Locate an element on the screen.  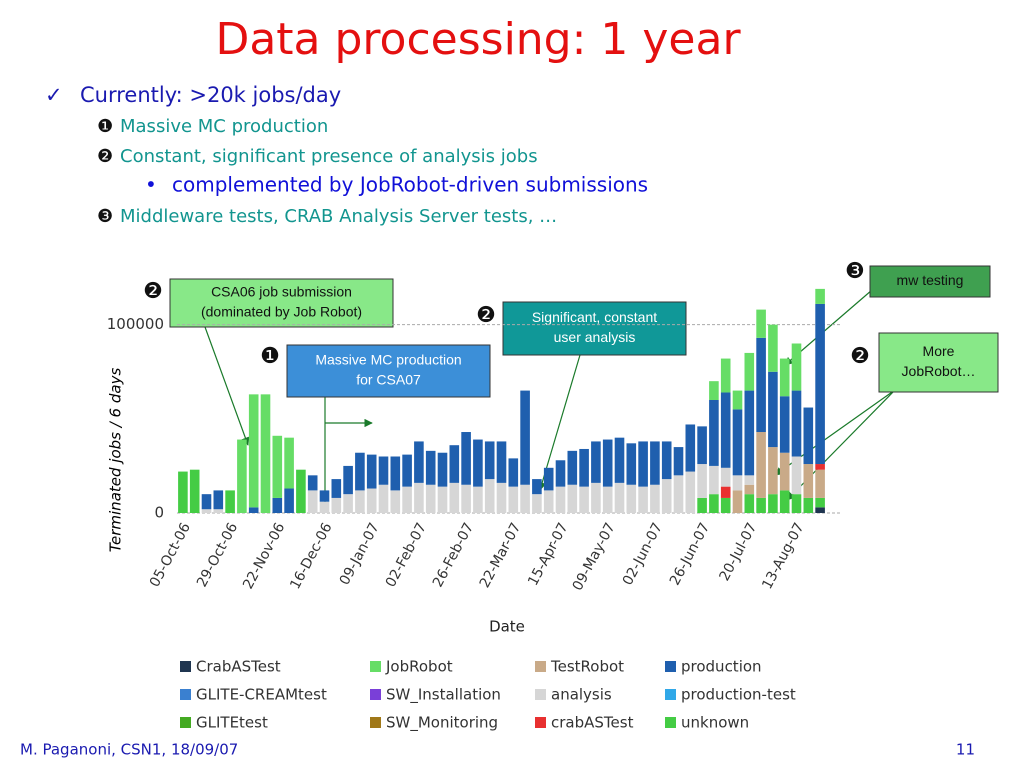
x-tick-label: 20-Jul-07 is located at coordinates (738, 551).